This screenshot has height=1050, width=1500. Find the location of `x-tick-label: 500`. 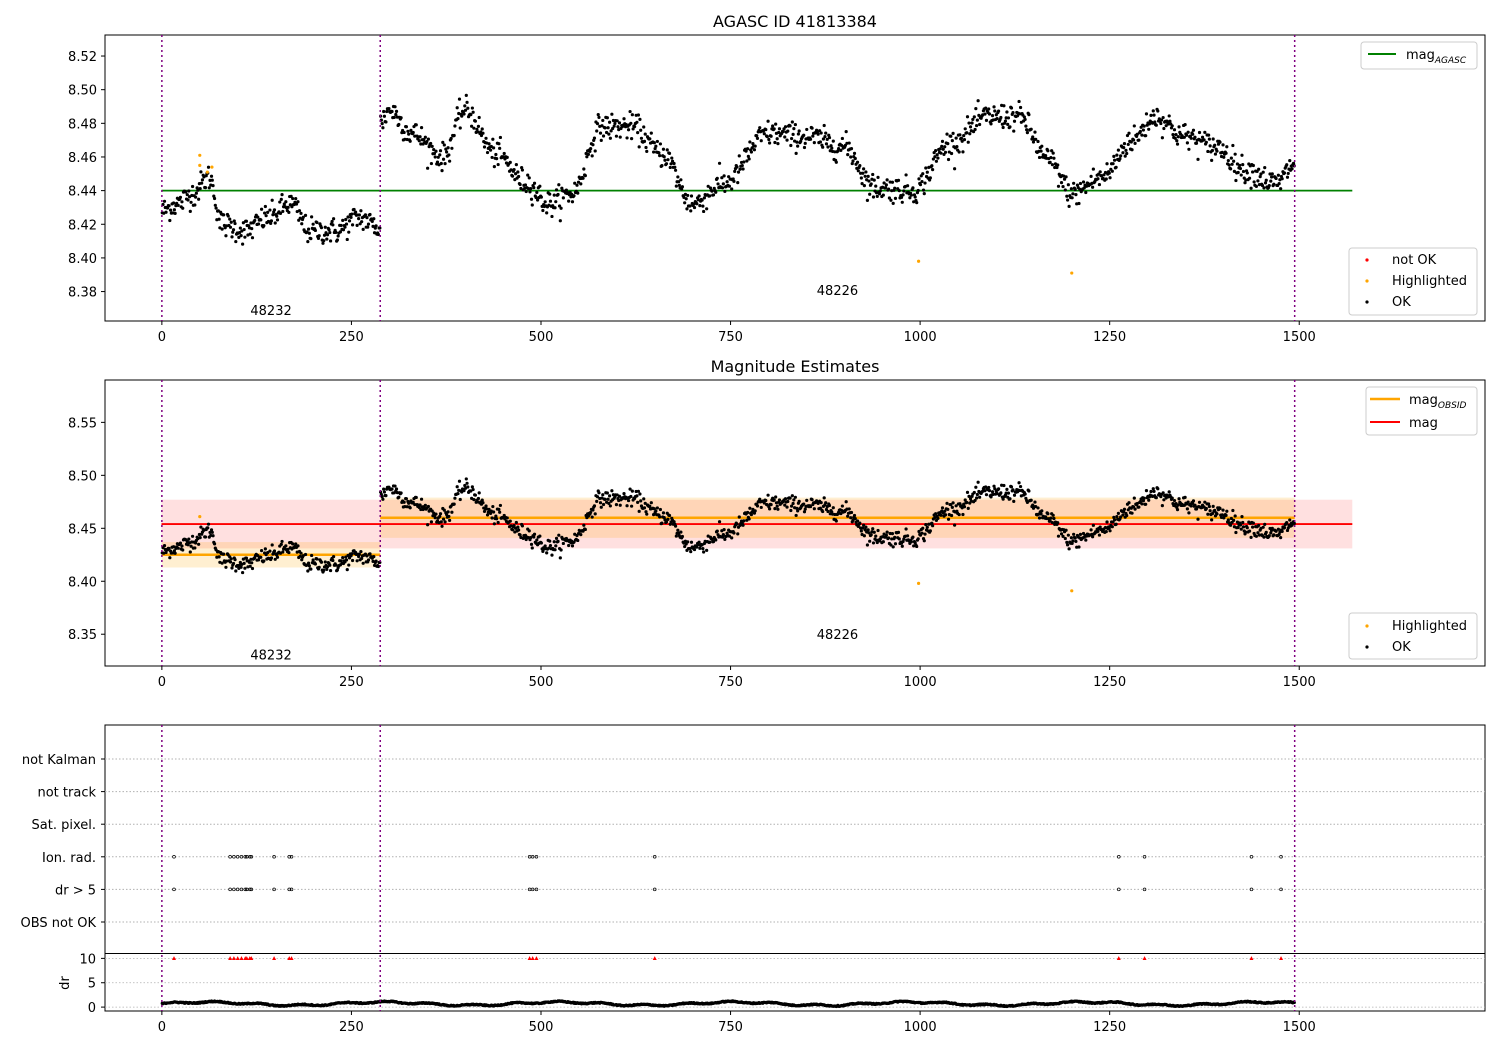

x-tick-label: 500 is located at coordinates (541, 1027).